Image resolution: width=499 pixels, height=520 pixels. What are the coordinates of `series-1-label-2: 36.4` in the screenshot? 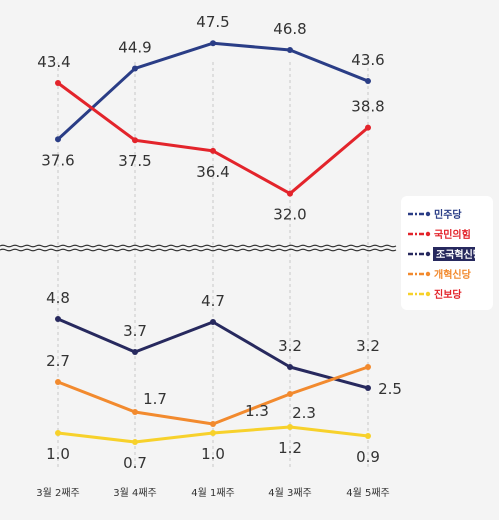 It's located at (212, 172).